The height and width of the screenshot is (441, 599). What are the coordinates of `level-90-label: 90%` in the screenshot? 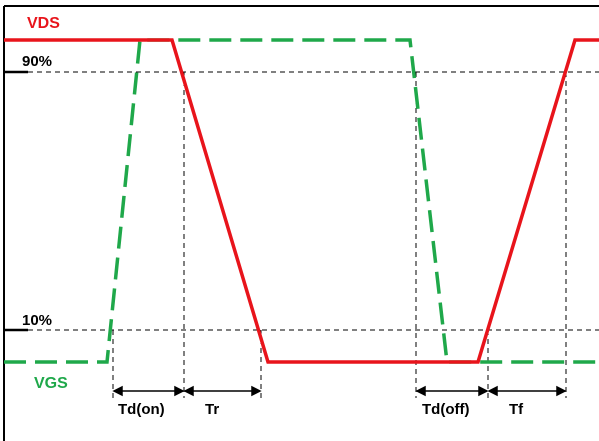 It's located at (37, 61).